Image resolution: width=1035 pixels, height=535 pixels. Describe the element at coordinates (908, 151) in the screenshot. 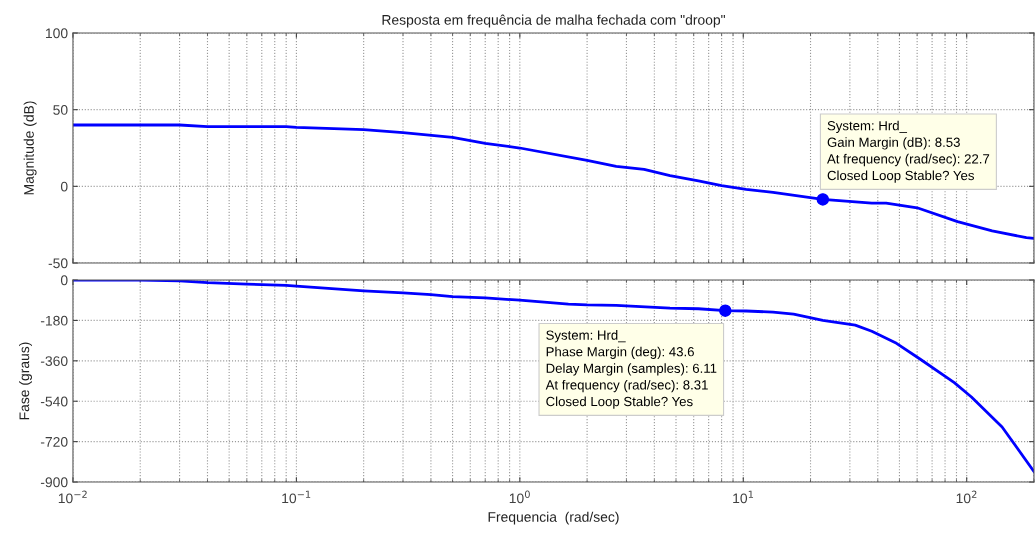

I see `annotation: System: Hrd_ Gain Margin (dB): 8.53 At frequency (rad/sec): 22.7 Closed Loop Stable? Yes` at that location.